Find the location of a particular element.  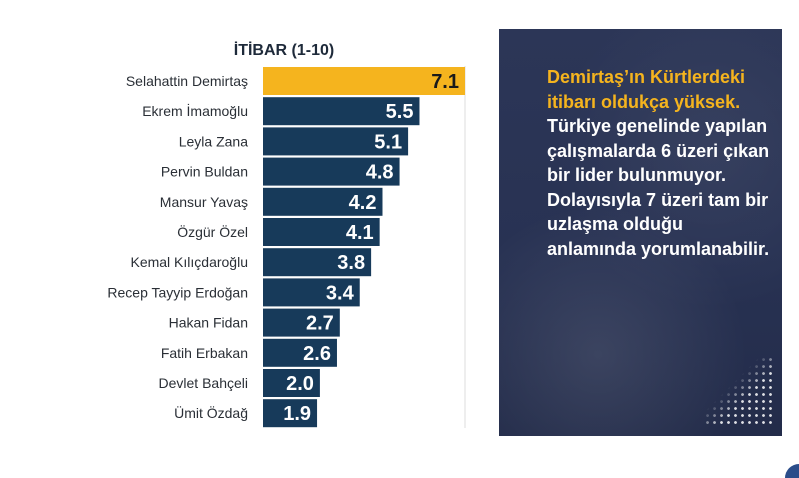

category-label: Ümit Özdağ is located at coordinates (211, 412).